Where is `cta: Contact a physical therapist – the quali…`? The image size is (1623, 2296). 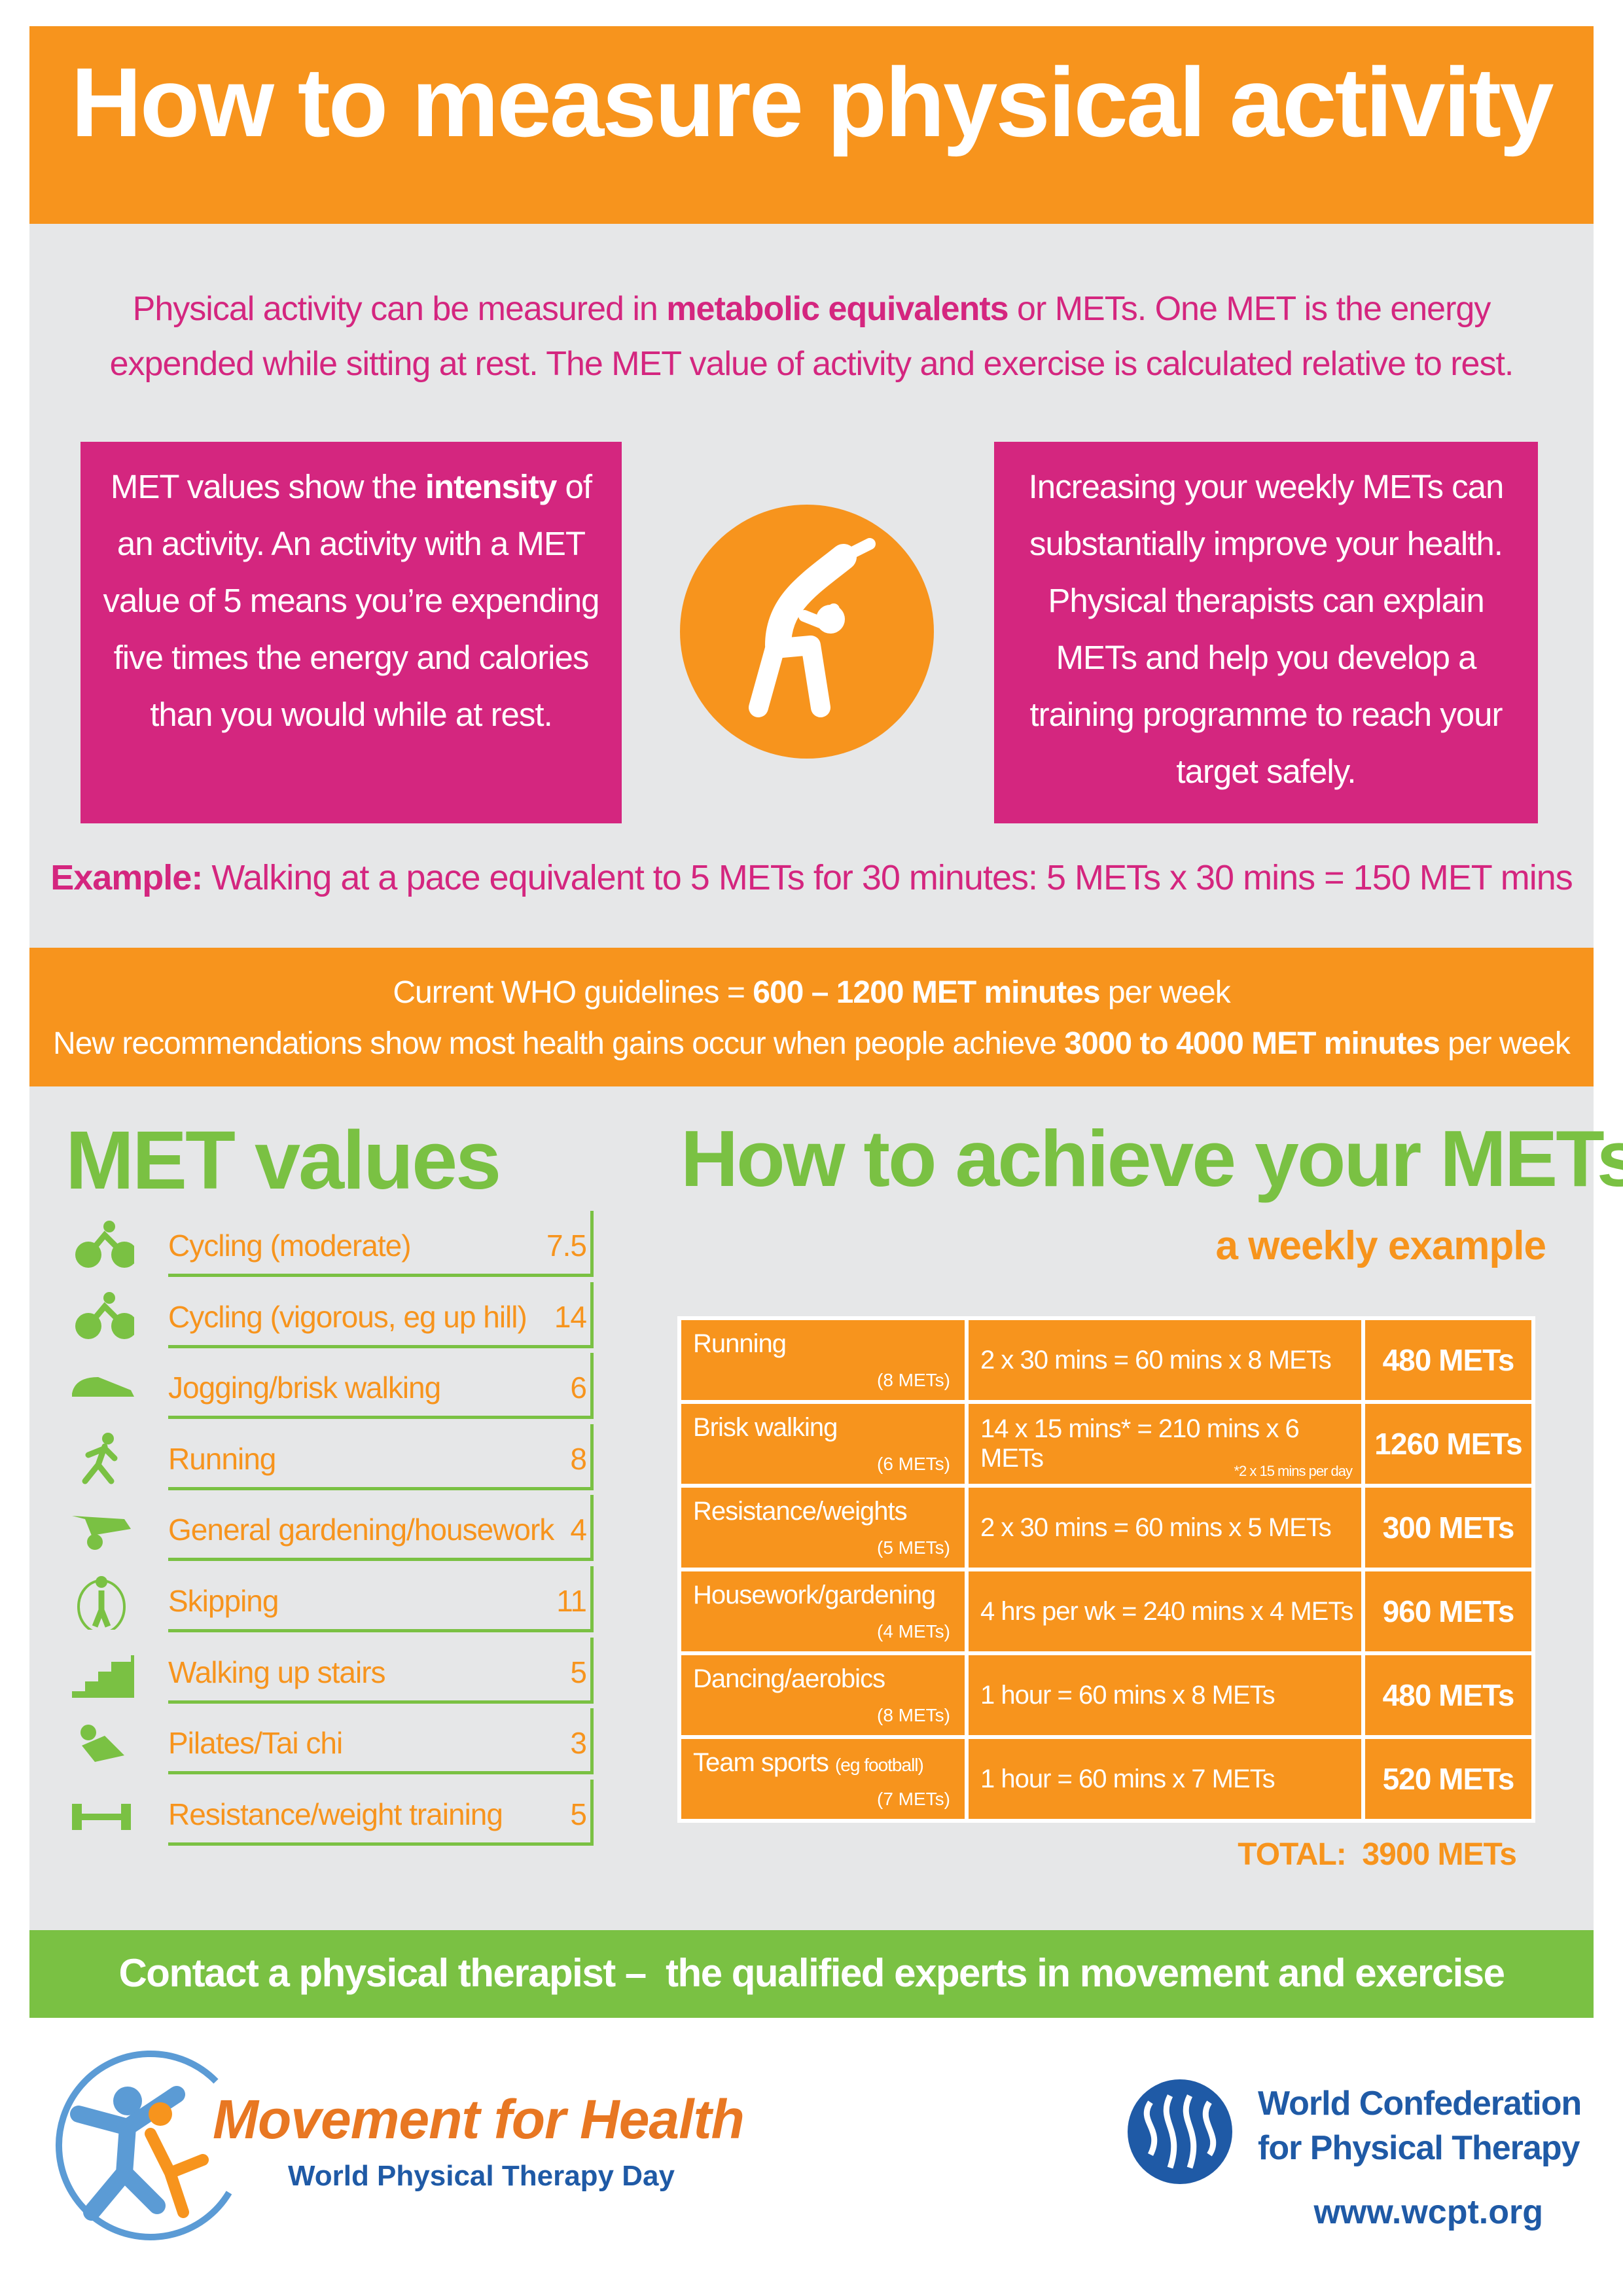
cta: Contact a physical therapist – the quali… is located at coordinates (811, 1973).